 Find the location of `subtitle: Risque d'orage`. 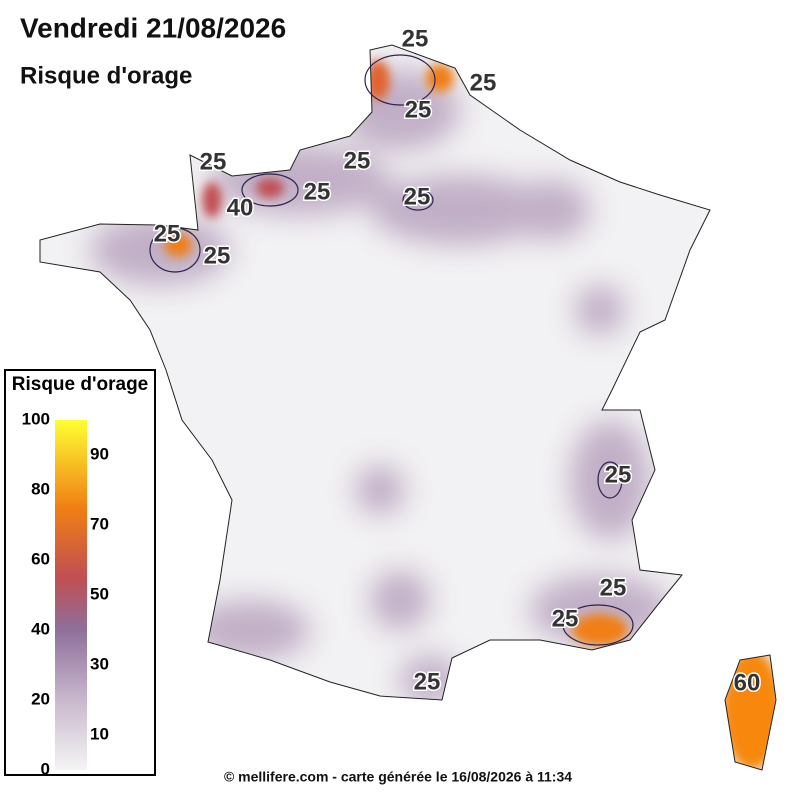

subtitle: Risque d'orage is located at coordinates (106, 75).